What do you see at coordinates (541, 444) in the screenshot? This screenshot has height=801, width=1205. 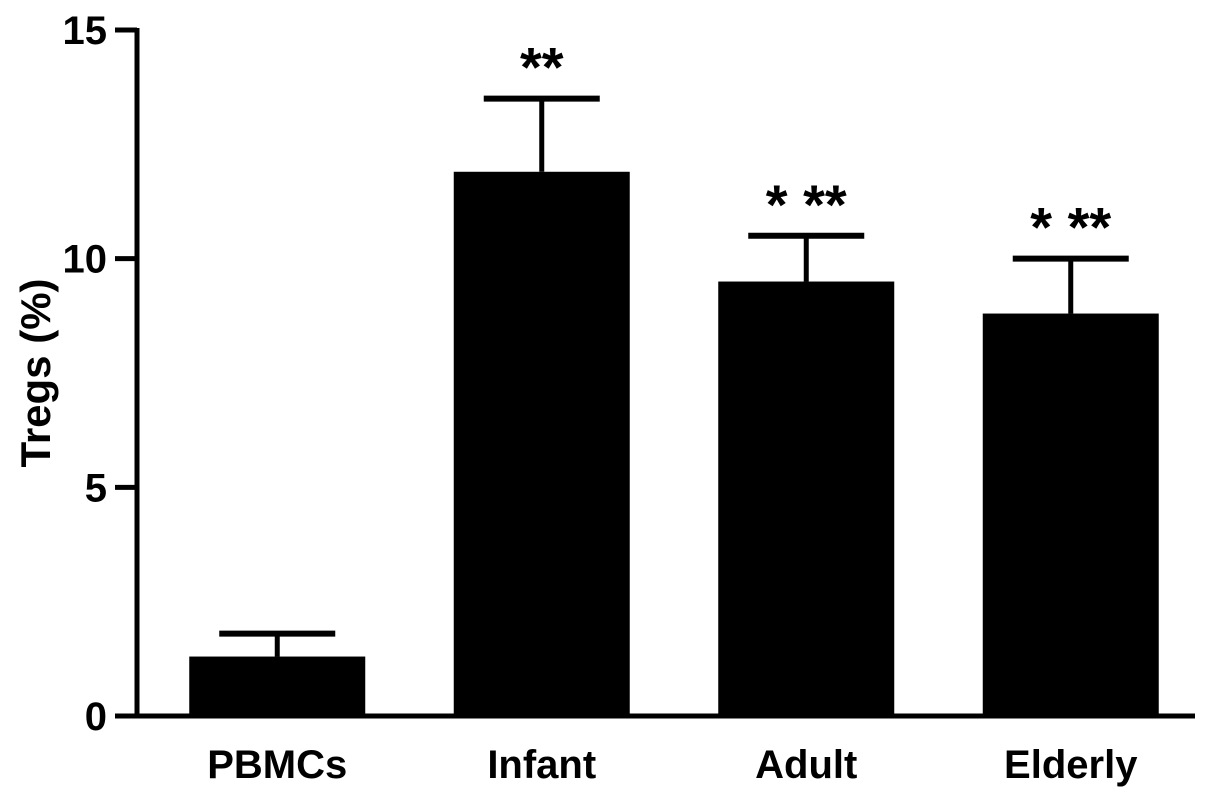 I see `bar-infant` at bounding box center [541, 444].